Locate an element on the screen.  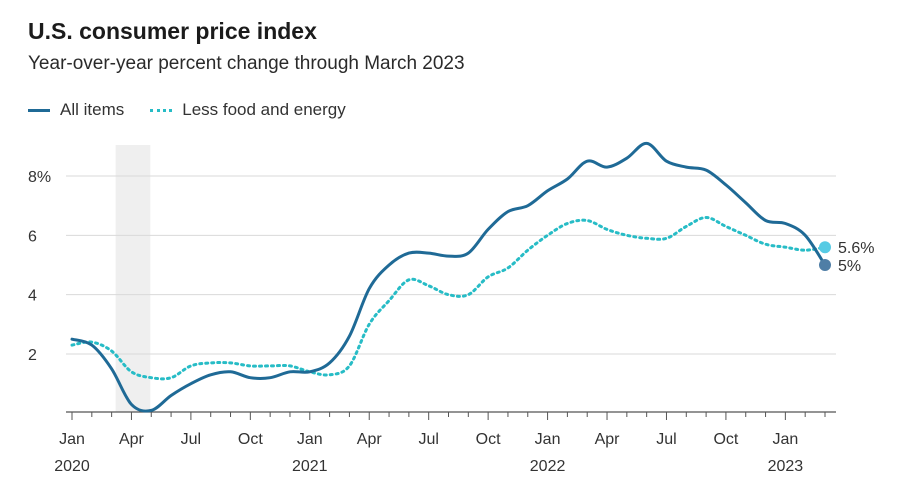
legend-item-core: Less food and energy is located at coordinates (248, 110).